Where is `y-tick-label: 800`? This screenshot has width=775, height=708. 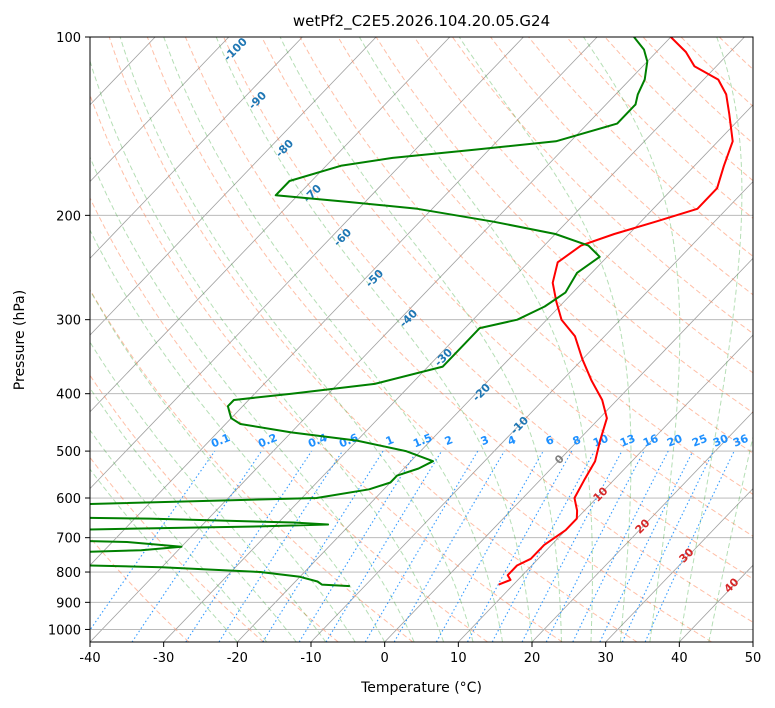 y-tick-label: 800 is located at coordinates (68, 573).